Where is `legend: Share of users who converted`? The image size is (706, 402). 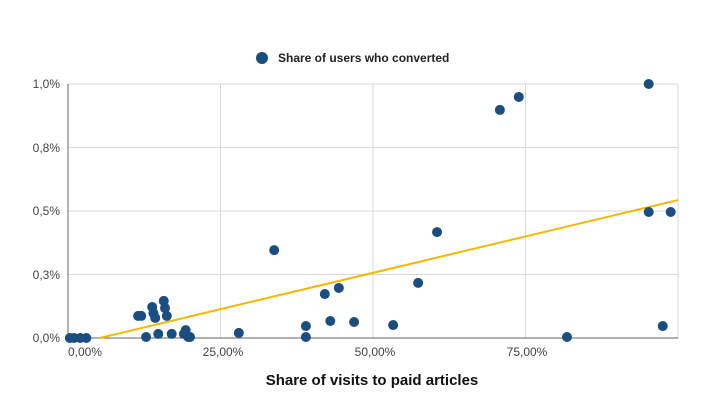 legend: Share of users who converted is located at coordinates (352, 58).